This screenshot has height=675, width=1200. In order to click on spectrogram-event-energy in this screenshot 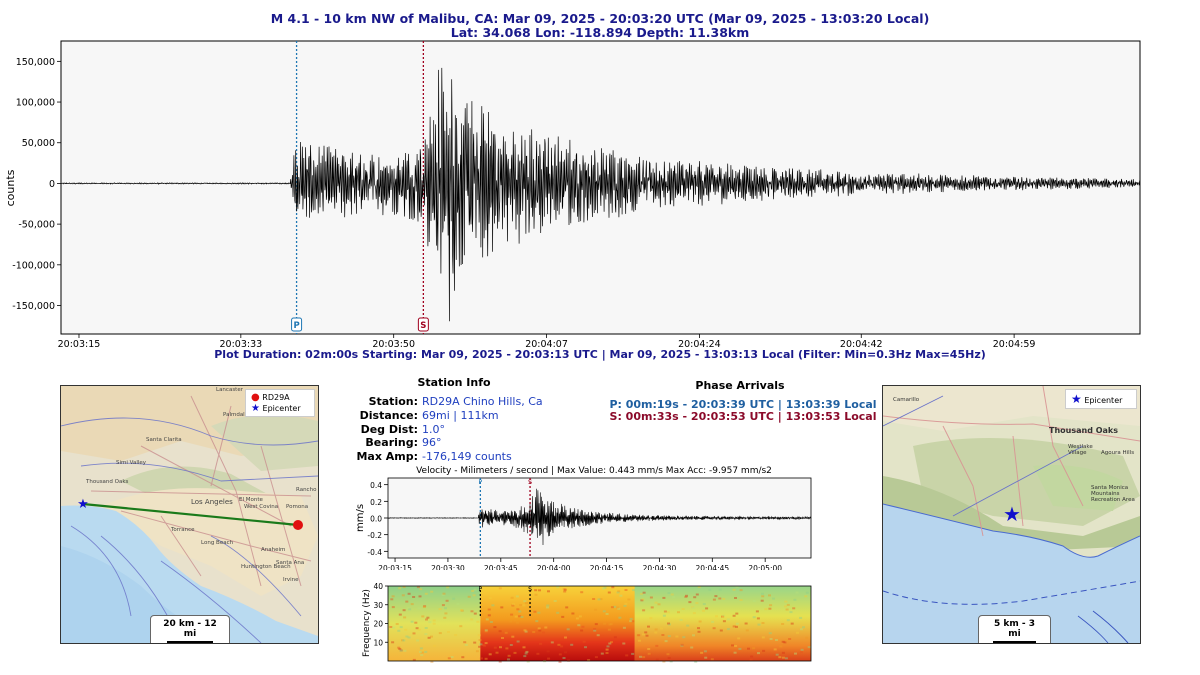, I will do `click(557, 623)`.